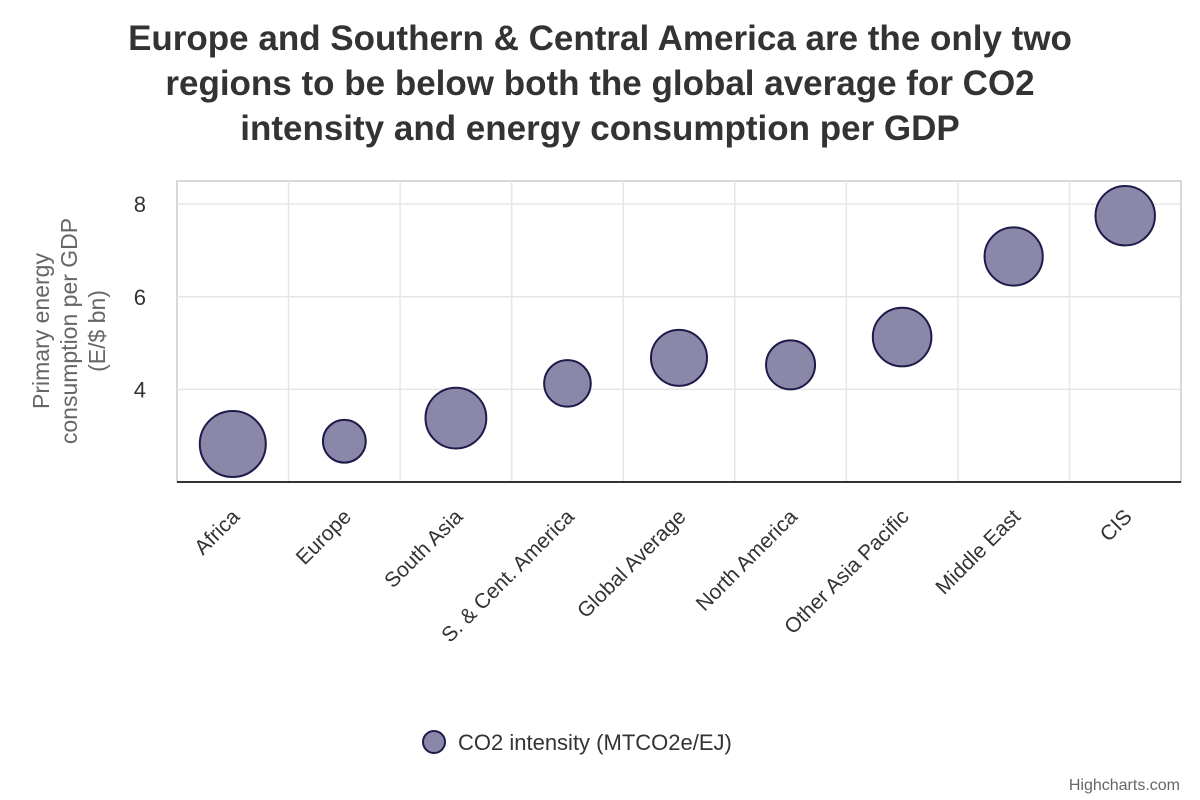  What do you see at coordinates (1124, 785) in the screenshot?
I see `credits-link: Highcharts.com` at bounding box center [1124, 785].